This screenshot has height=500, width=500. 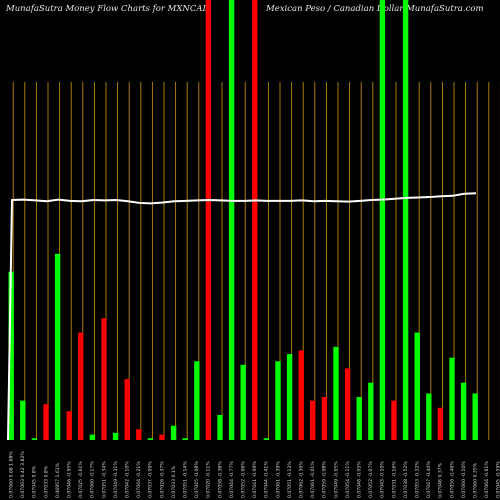 What do you see at coordinates (116, 479) in the screenshot?
I see `x-tick-label: 0.07049 -0.31%` at bounding box center [116, 479].